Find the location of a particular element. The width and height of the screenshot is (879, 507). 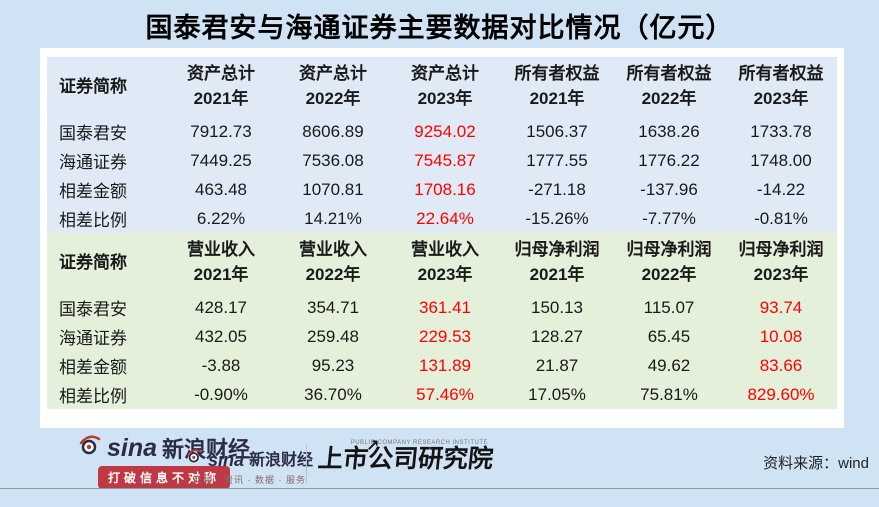

table-cell: 22.64% is located at coordinates (445, 218).